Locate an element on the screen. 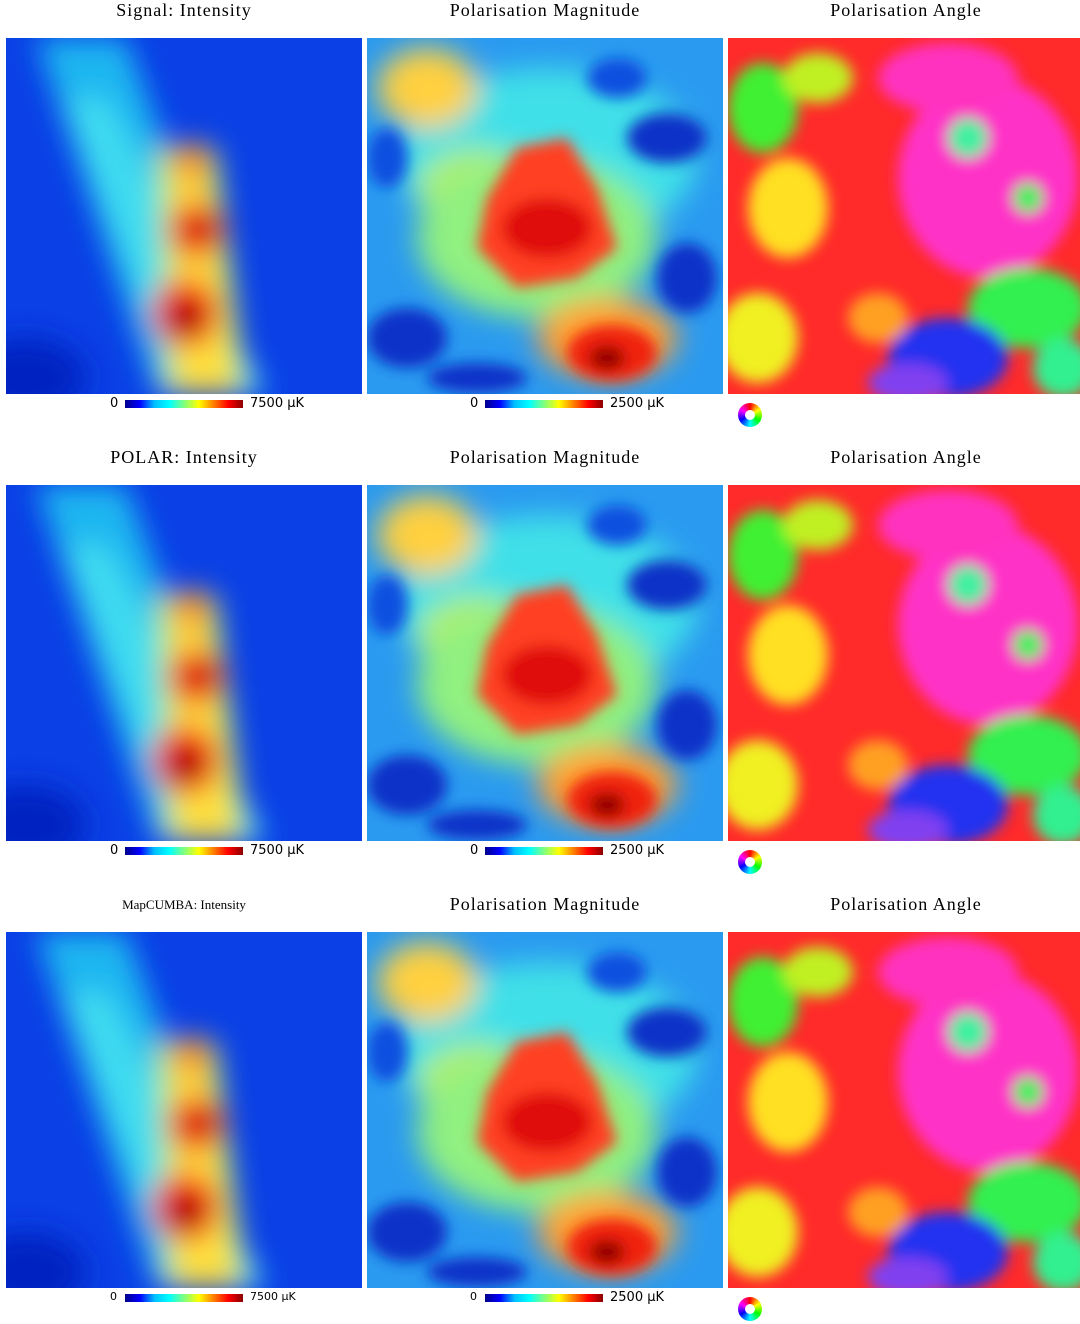 The width and height of the screenshot is (1080, 1324). panel-title: POLAR: Intensity is located at coordinates (184, 457).